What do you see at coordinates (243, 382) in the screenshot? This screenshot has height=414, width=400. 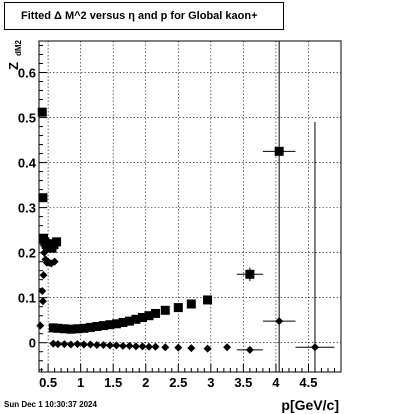 I see `x-tick-label: 3.5` at bounding box center [243, 382].